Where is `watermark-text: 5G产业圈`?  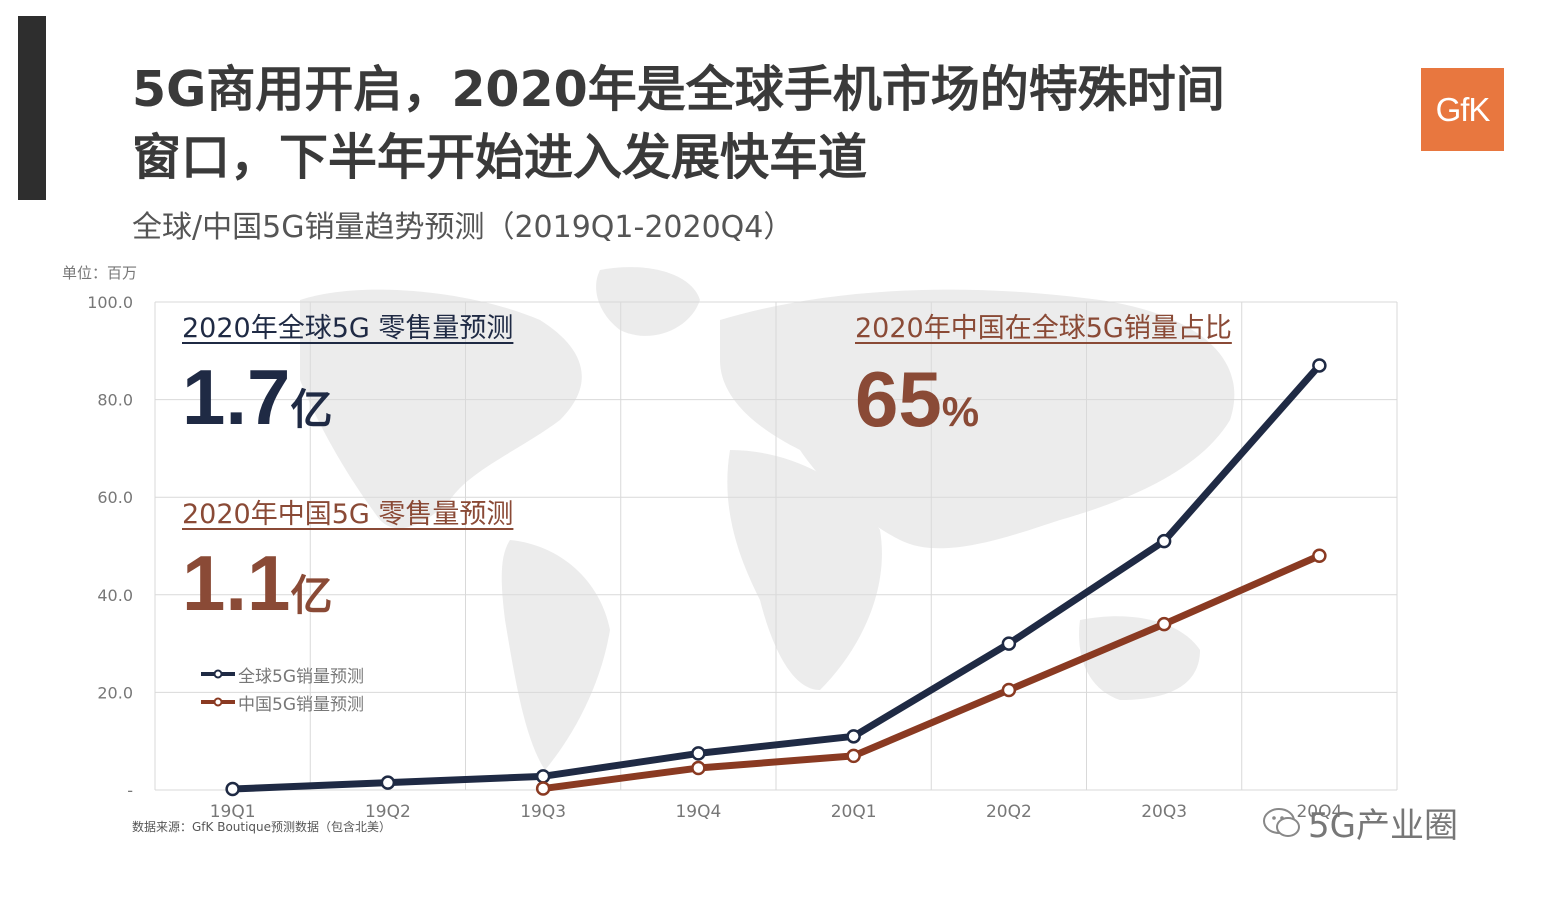 watermark-text: 5G产业圈 is located at coordinates (1383, 826).